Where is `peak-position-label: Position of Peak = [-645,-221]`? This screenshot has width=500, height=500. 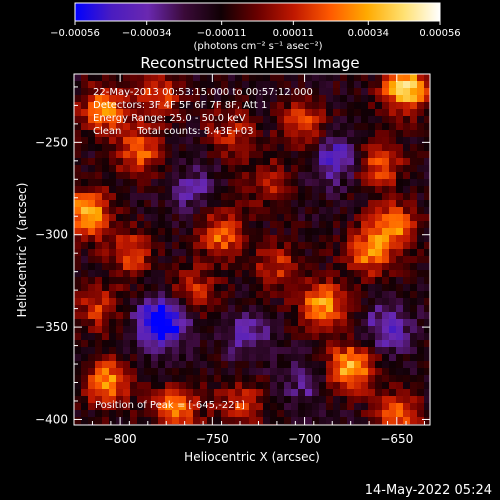 peak-position-label: Position of Peak = [-645,-221] is located at coordinates (170, 405).